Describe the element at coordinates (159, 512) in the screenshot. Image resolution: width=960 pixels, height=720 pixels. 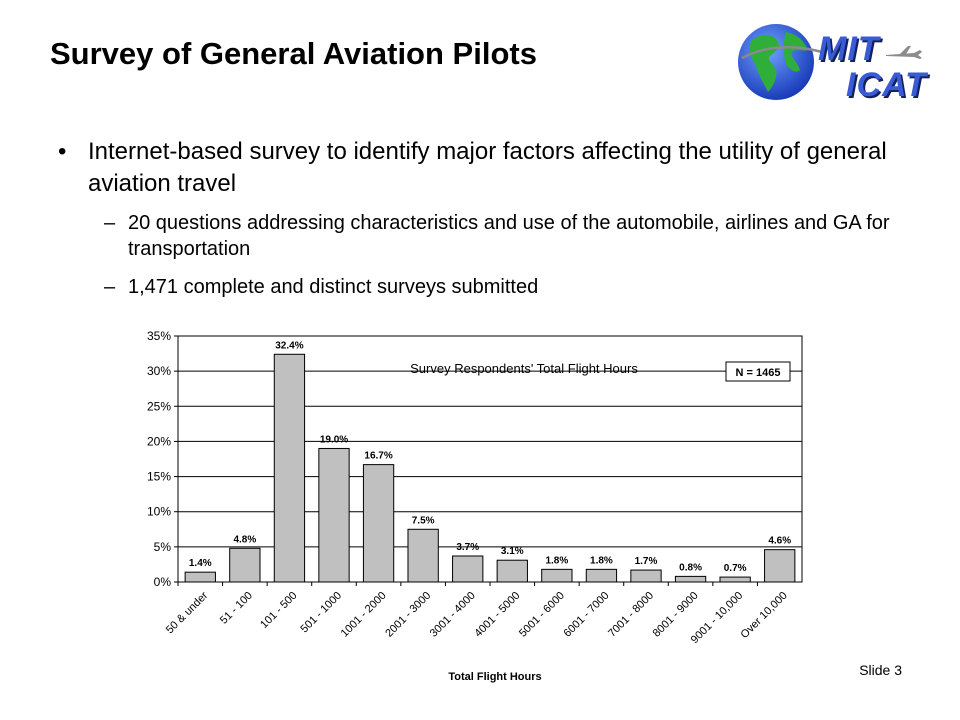
I see `y-tick-label: 10%` at that location.